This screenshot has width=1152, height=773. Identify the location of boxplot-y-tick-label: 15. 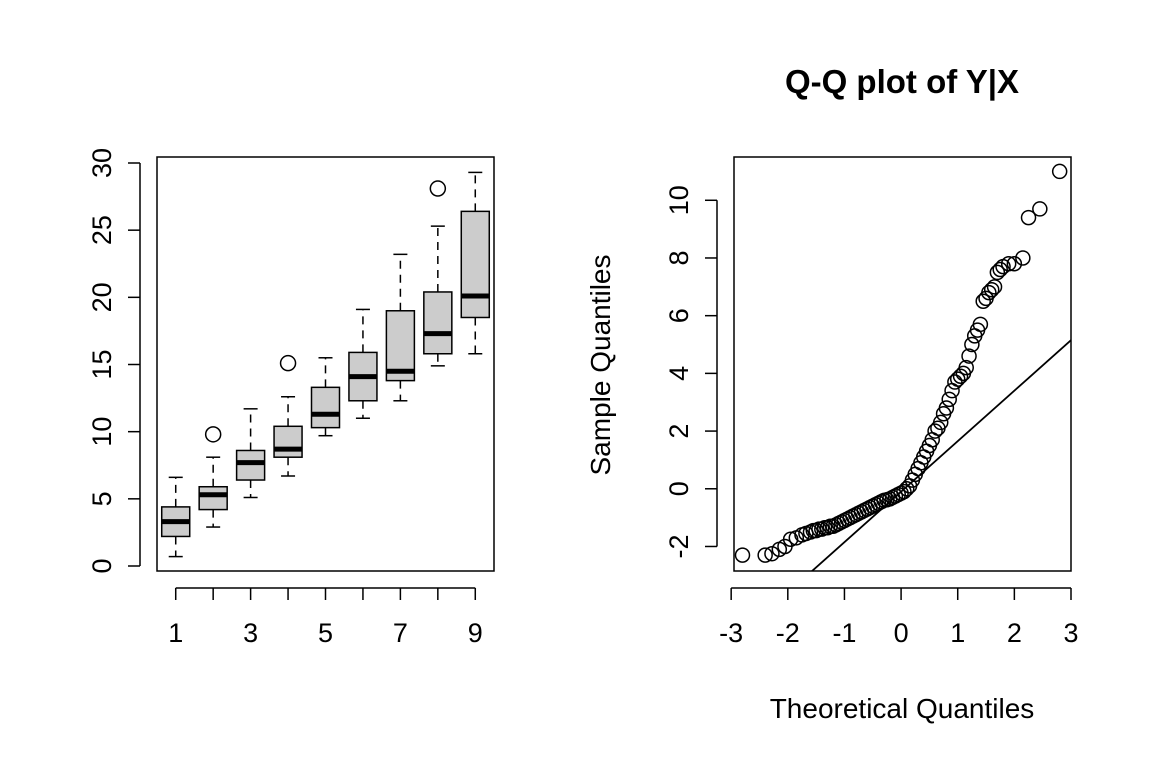
(102, 364).